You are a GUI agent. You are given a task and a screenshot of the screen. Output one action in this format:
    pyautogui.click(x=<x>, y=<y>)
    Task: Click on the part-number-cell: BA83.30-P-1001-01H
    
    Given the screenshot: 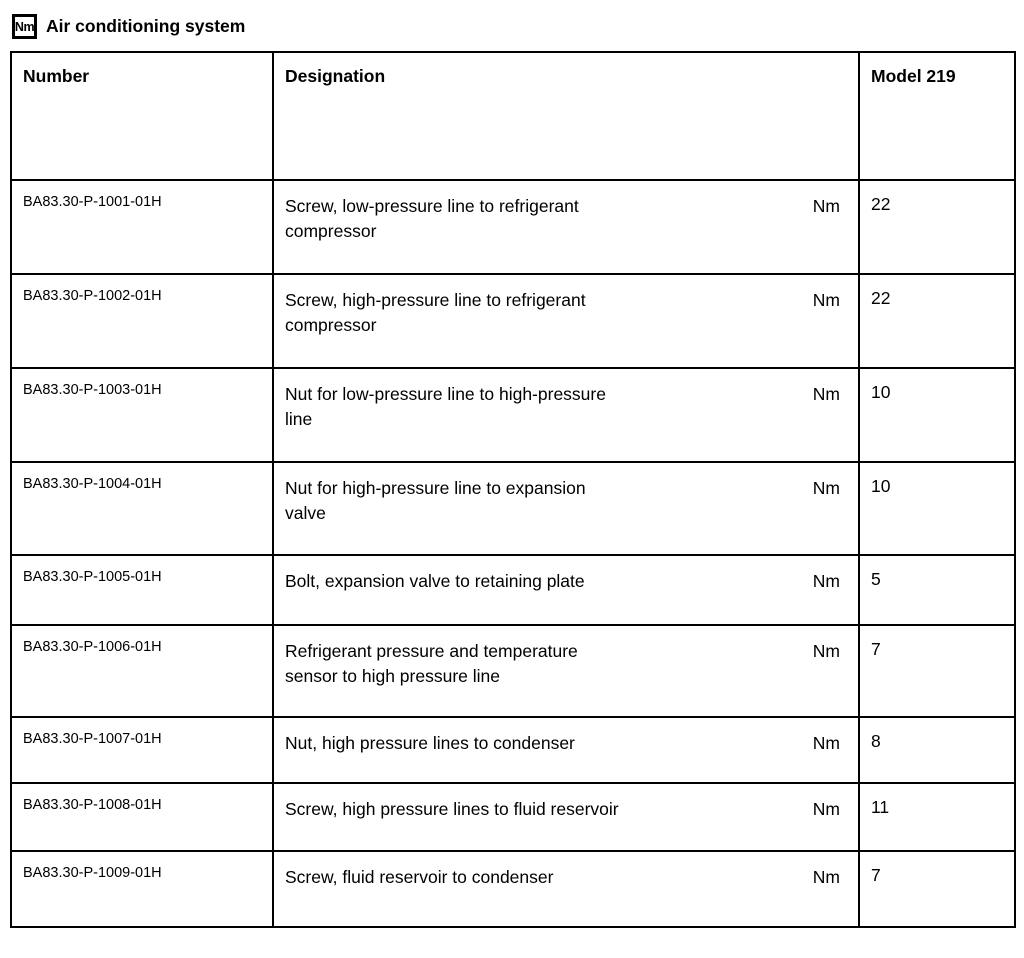 What is the action you would take?
    pyautogui.click(x=142, y=227)
    